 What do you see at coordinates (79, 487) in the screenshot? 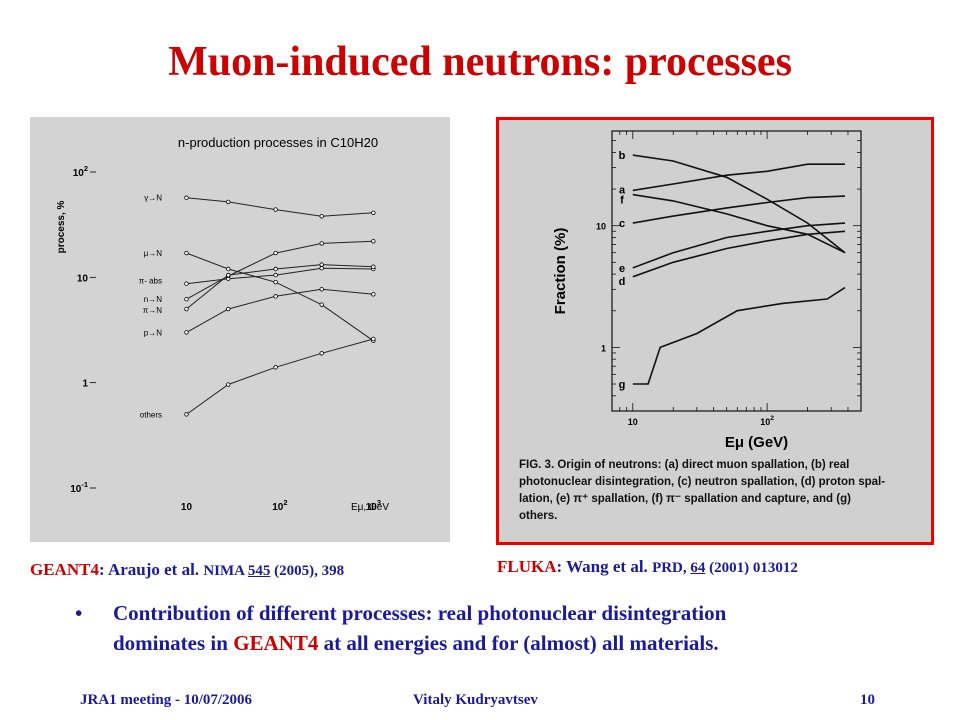
I see `geant4-y-tick-label: 10⁻¹` at bounding box center [79, 487].